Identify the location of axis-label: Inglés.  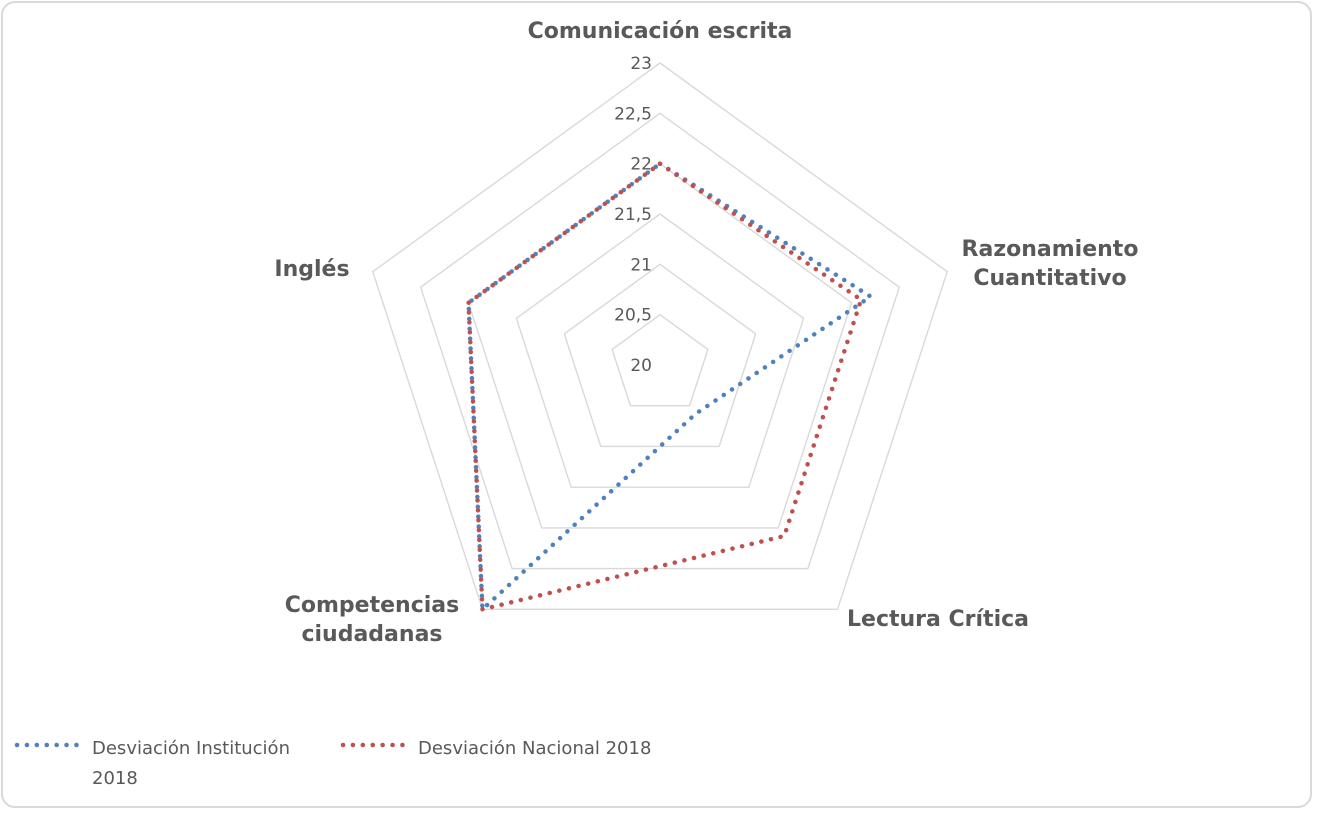
(311, 269).